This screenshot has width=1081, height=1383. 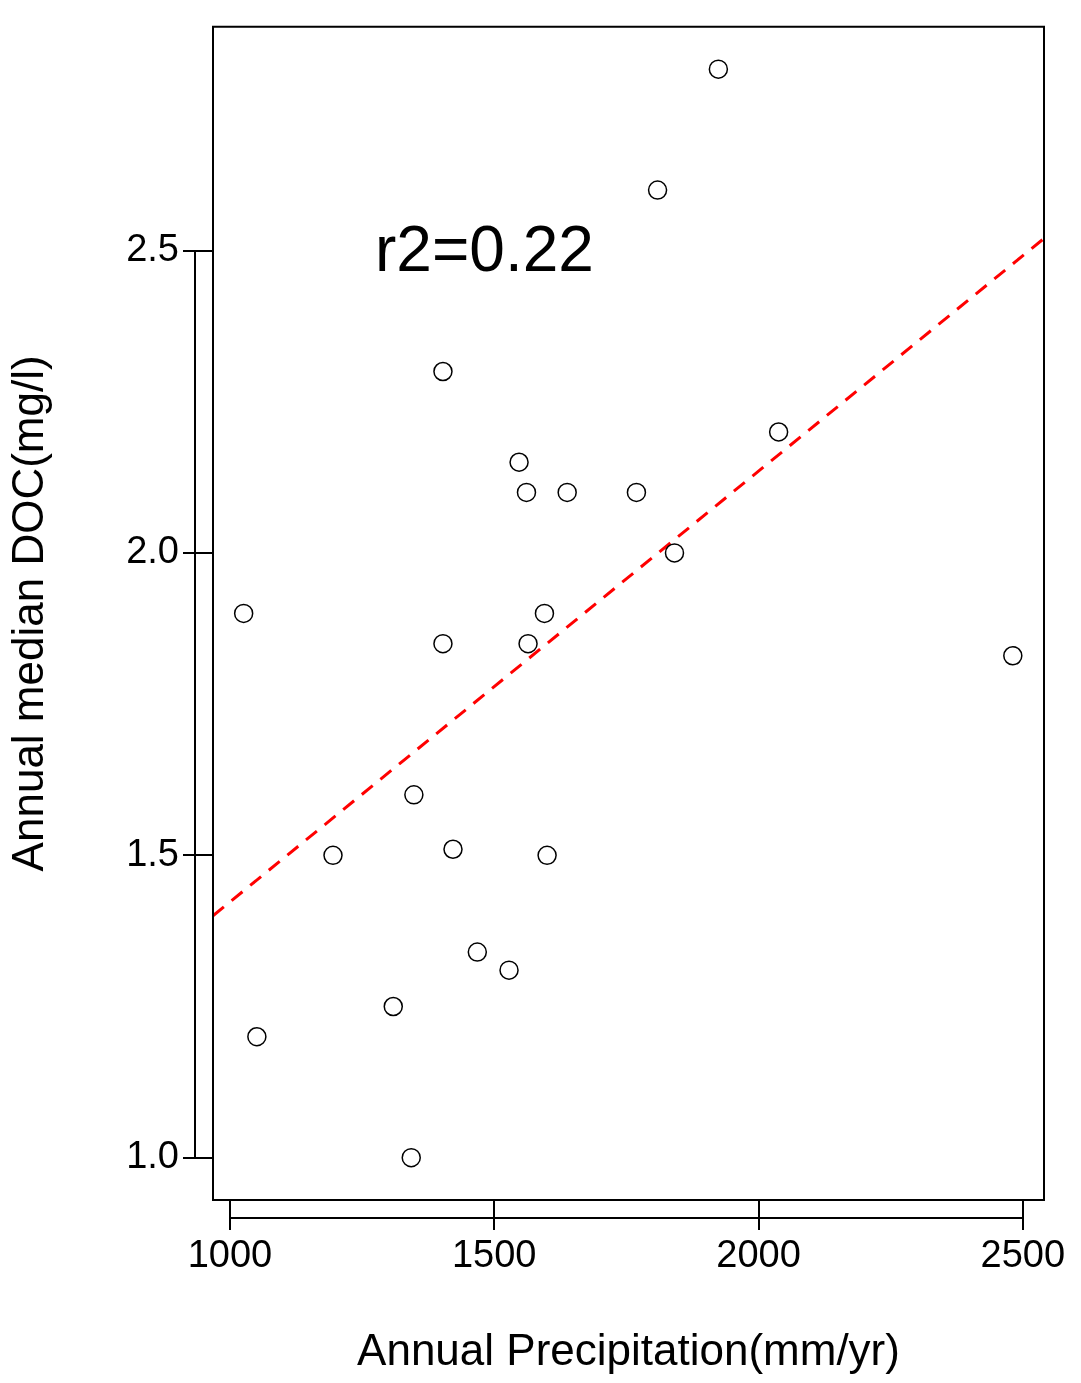 What do you see at coordinates (230, 1254) in the screenshot?
I see `x-tick-label: 1000` at bounding box center [230, 1254].